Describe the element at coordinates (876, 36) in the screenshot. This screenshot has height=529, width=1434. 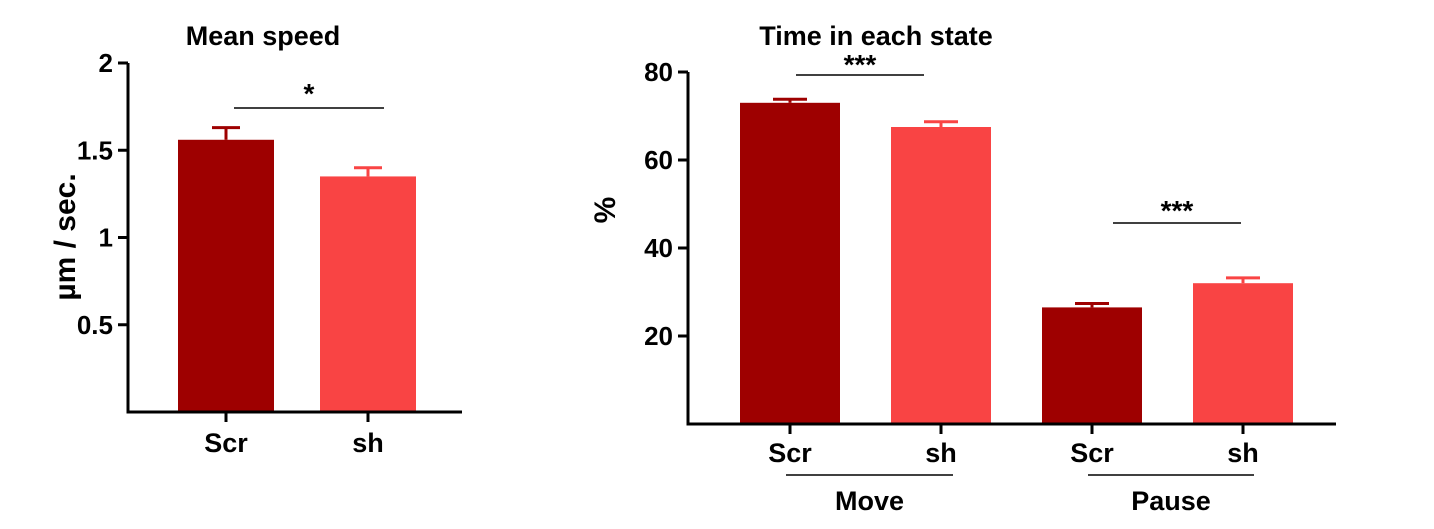
I see `chart-title: Time in each state` at that location.